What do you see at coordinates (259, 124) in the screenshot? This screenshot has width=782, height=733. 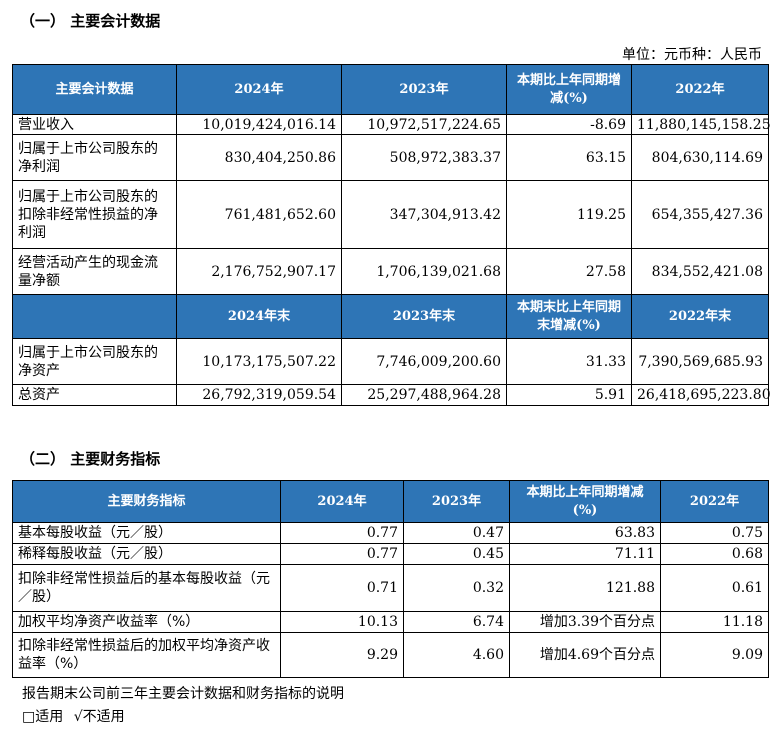 I see `value-cell: 10,019,424,016.14` at bounding box center [259, 124].